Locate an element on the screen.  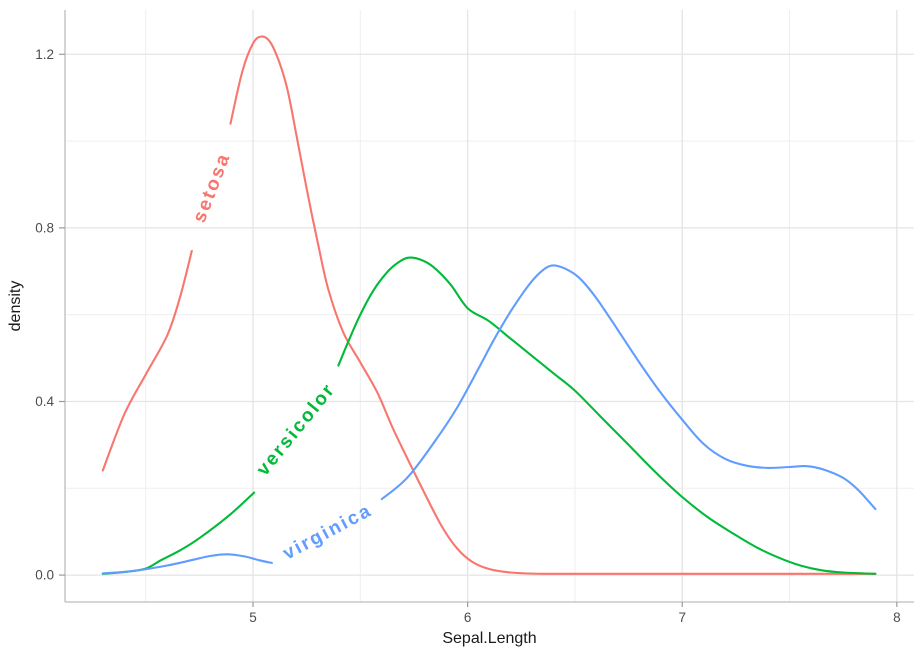
y-tick-label: 1.2 is located at coordinates (44, 54).